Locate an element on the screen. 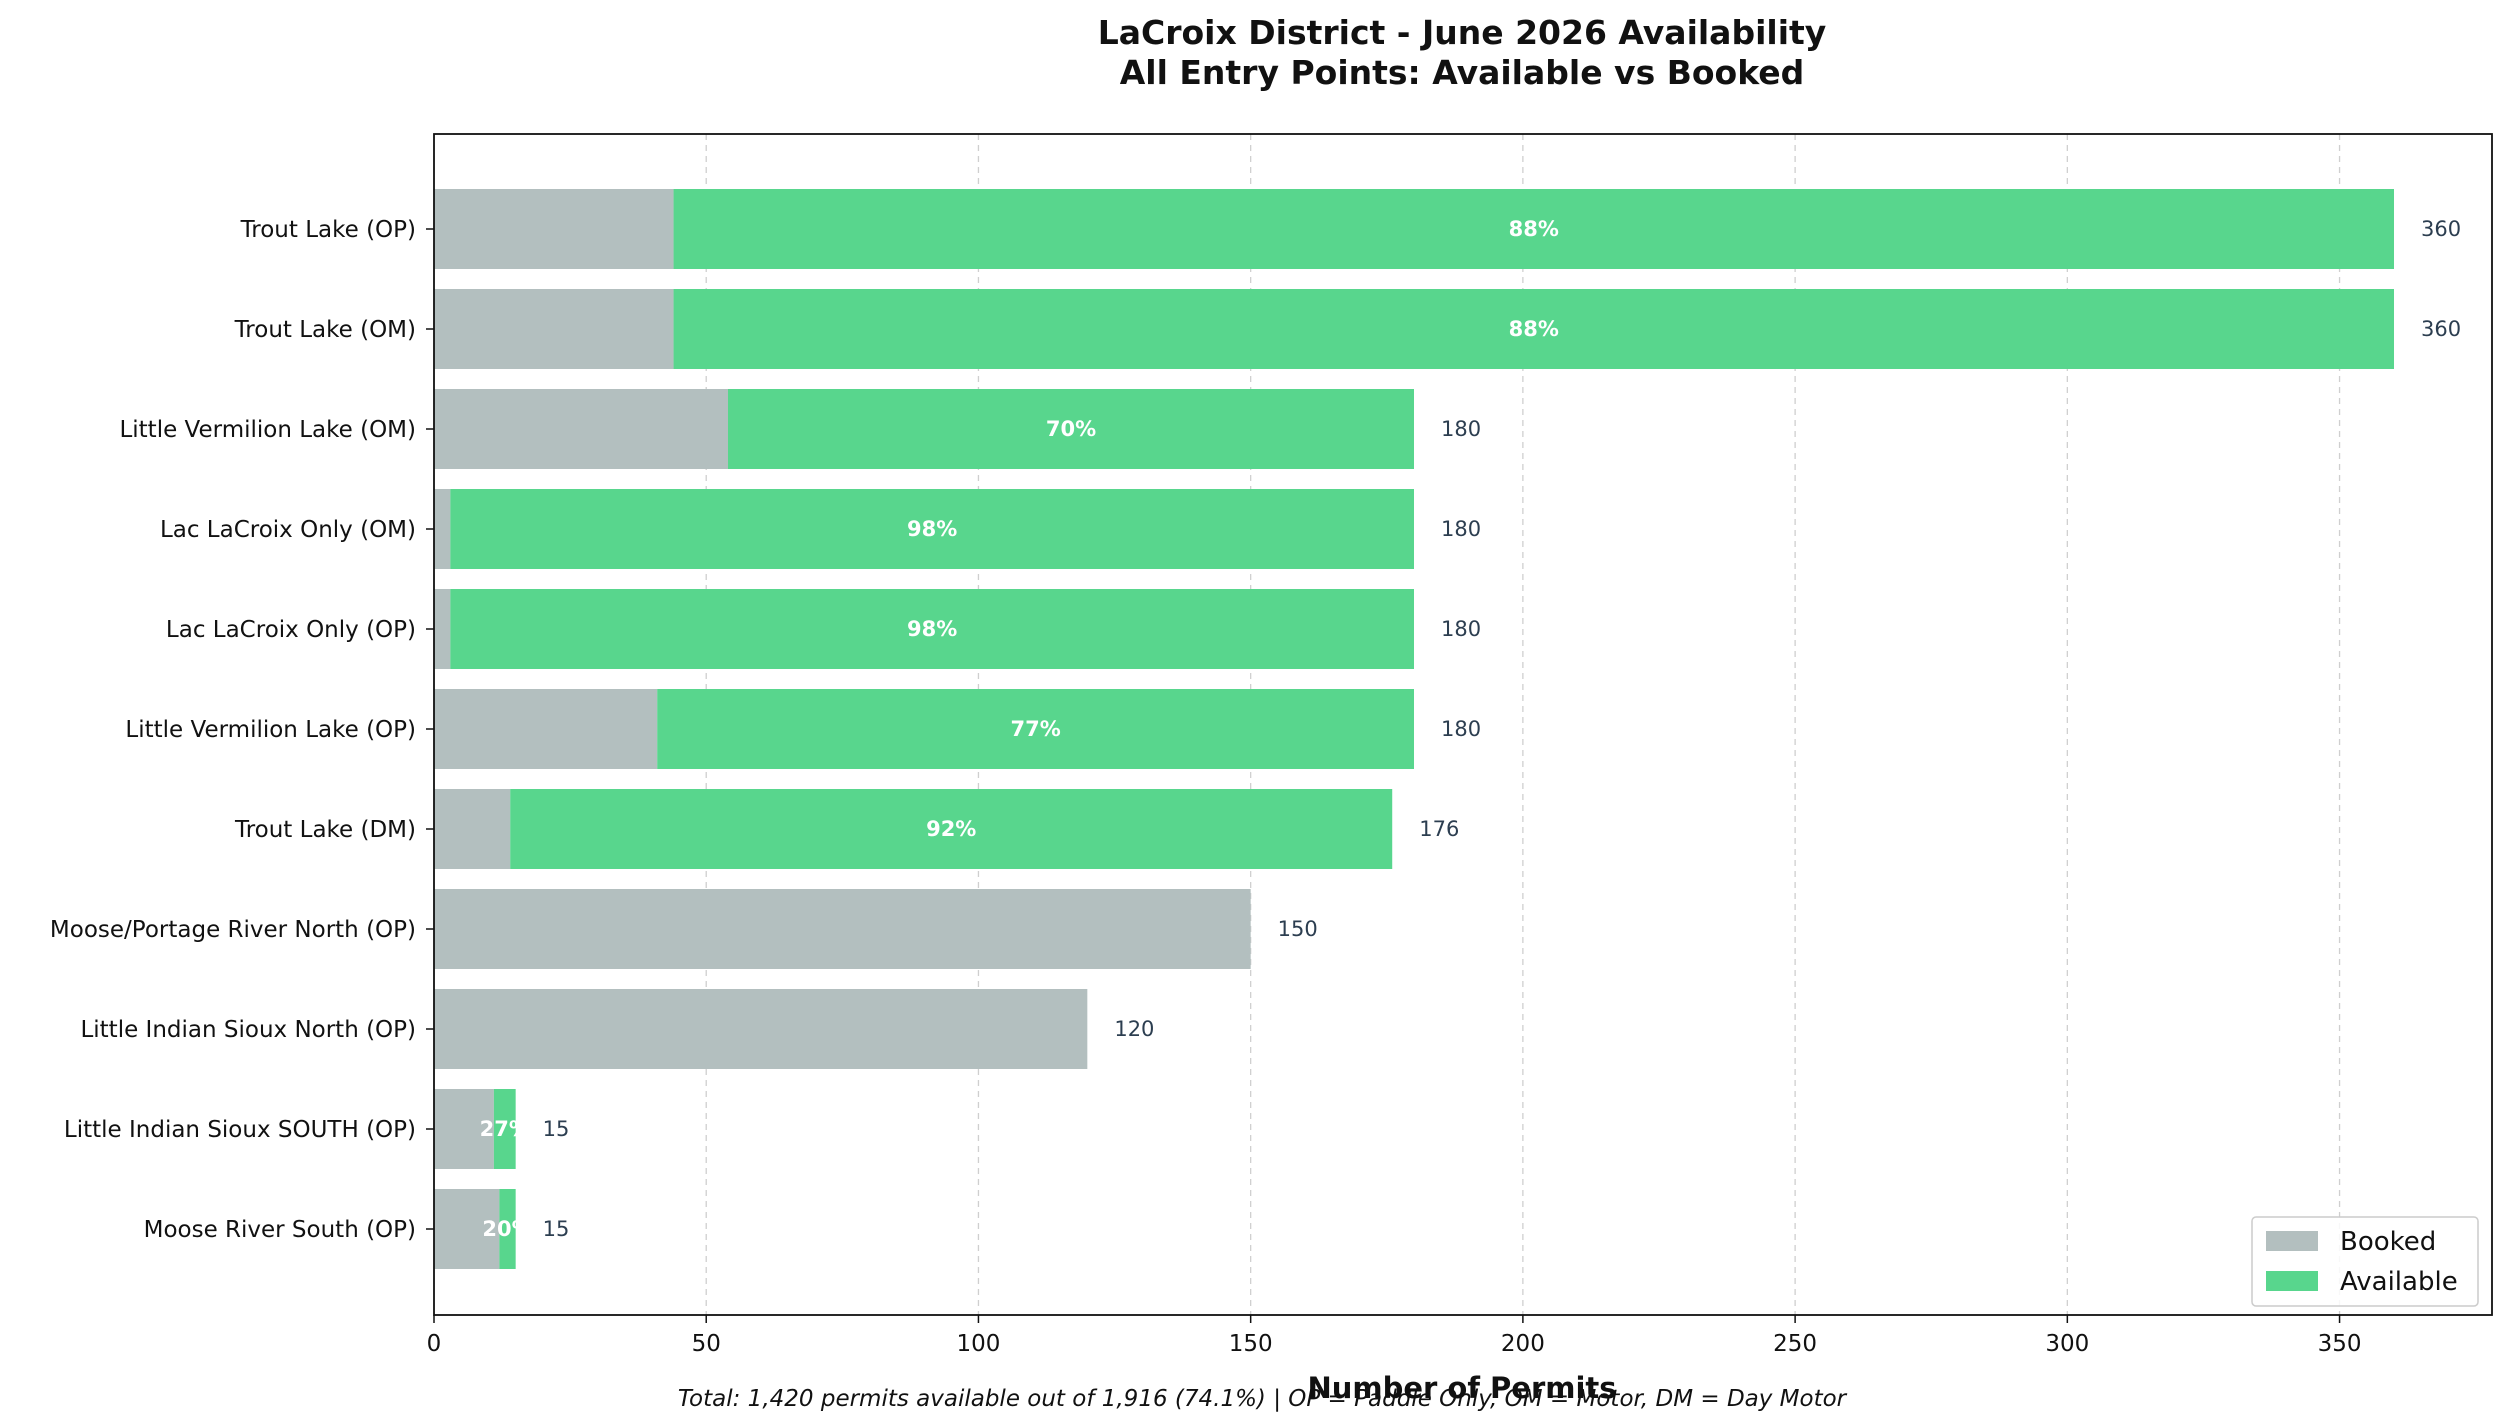 The image size is (2500, 1425). x-tick-label: 200 is located at coordinates (1523, 1344).